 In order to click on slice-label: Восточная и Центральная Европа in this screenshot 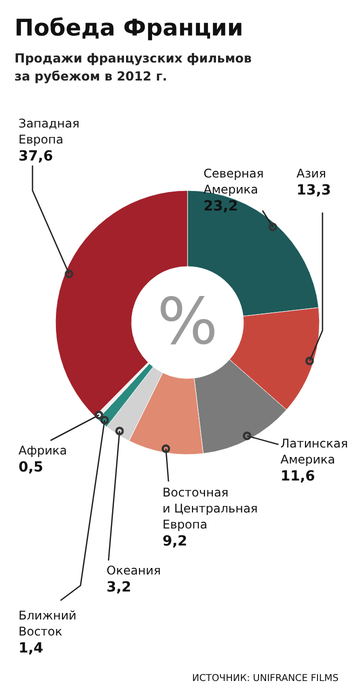, I will do `click(210, 509)`.